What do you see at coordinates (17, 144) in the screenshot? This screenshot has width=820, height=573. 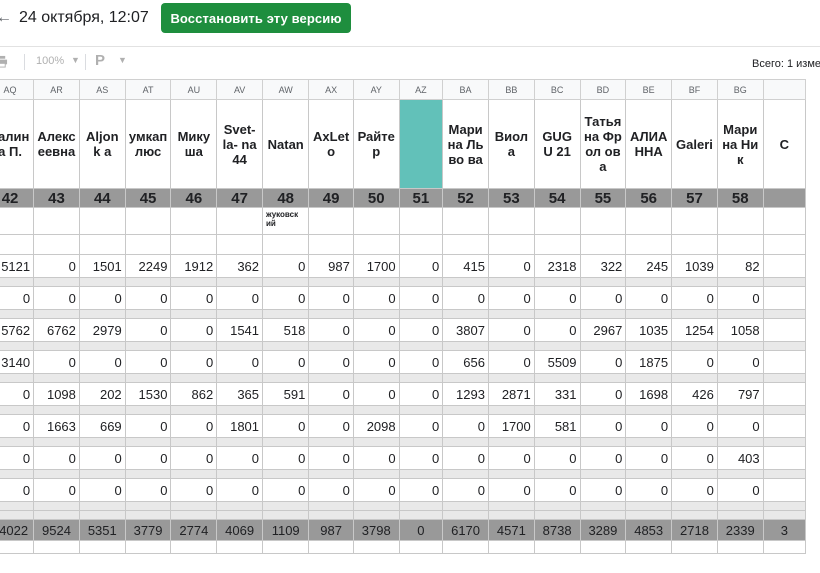 I see `name-cell: Галин а П.` at bounding box center [17, 144].